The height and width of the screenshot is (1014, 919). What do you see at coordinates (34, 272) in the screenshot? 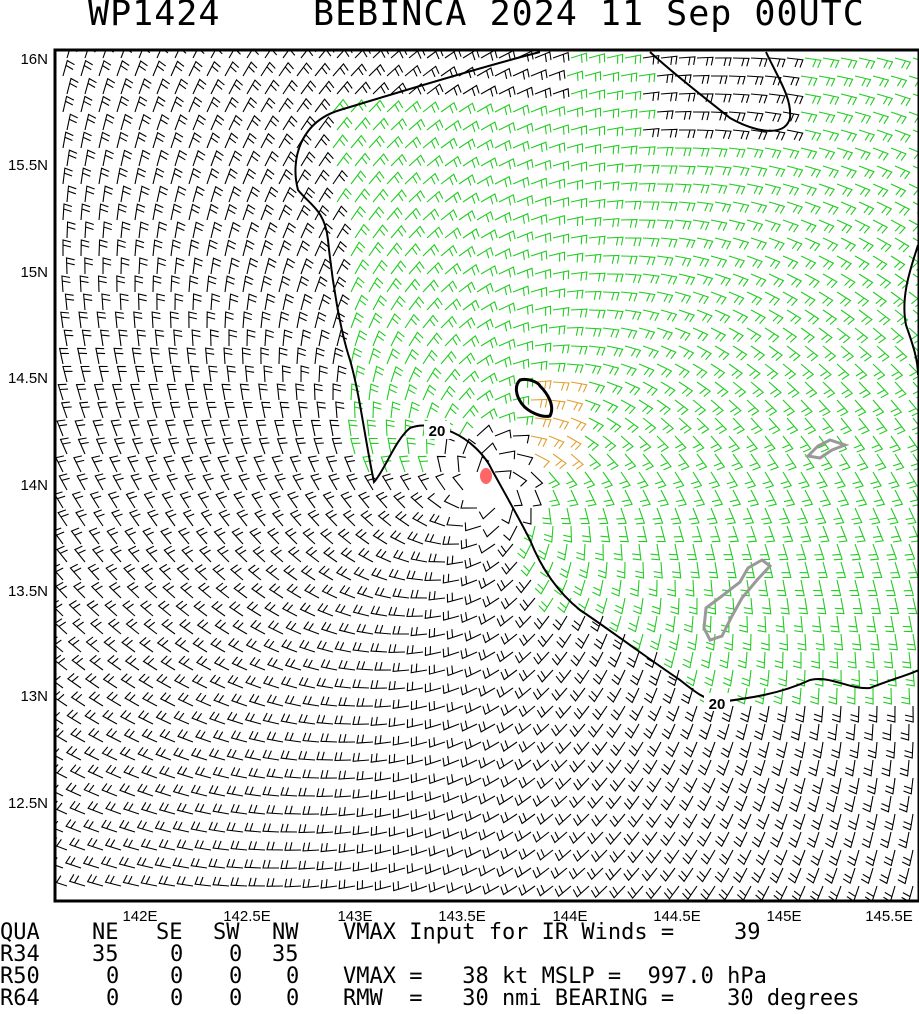
I see `lat-label-15n: 15N` at bounding box center [34, 272].